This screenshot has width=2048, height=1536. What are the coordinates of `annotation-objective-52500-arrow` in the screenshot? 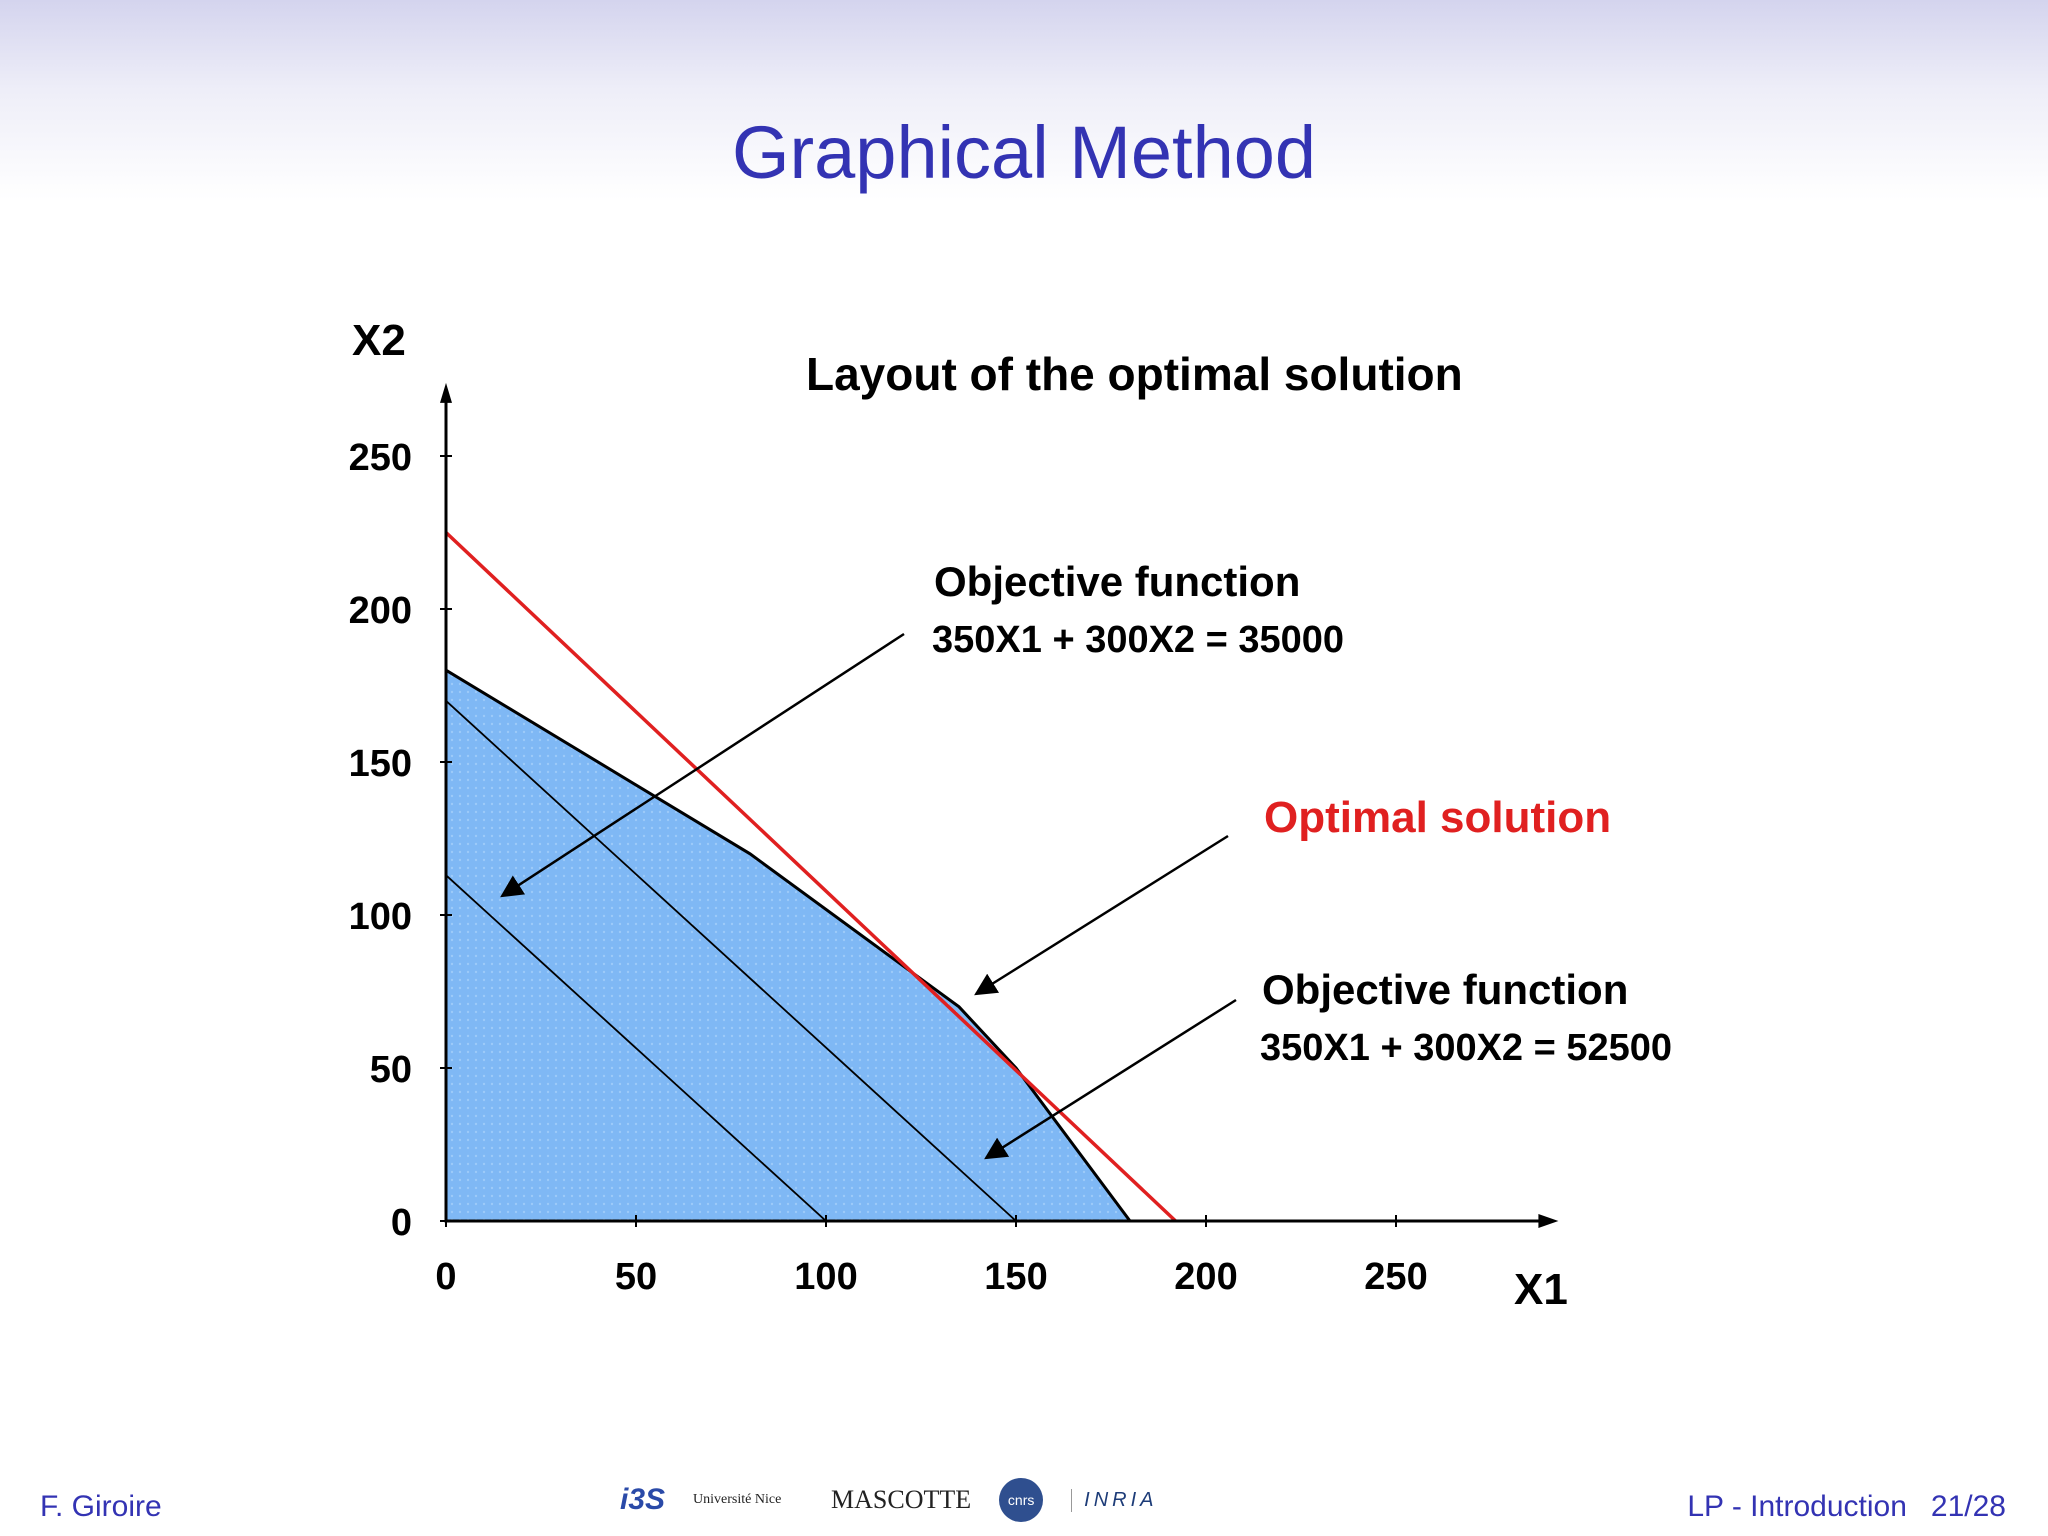 It's located at (1110, 1079).